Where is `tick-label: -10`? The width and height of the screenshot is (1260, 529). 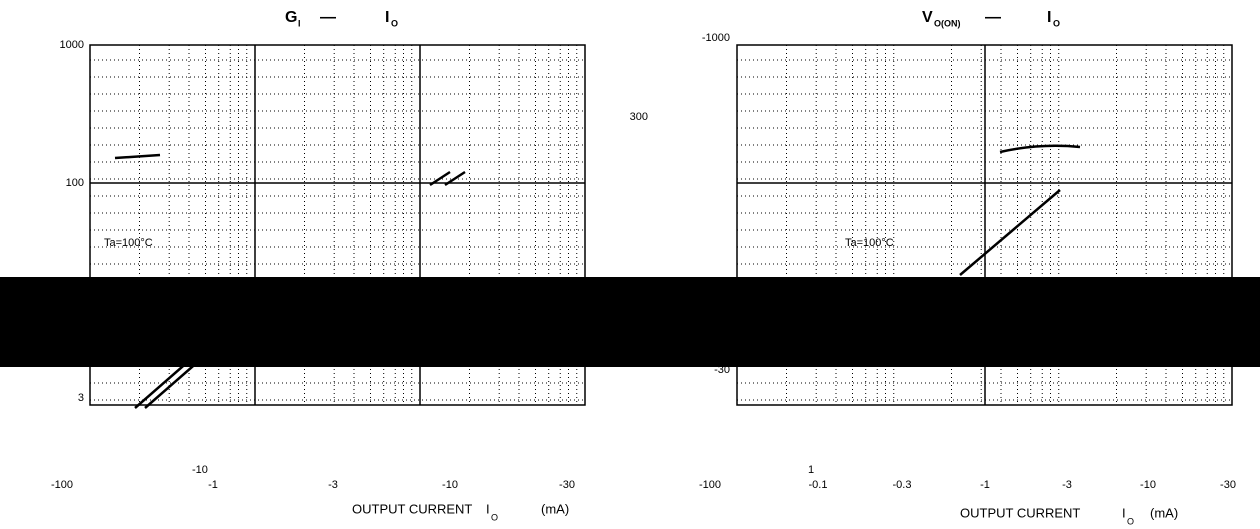 tick-label: -10 is located at coordinates (200, 470).